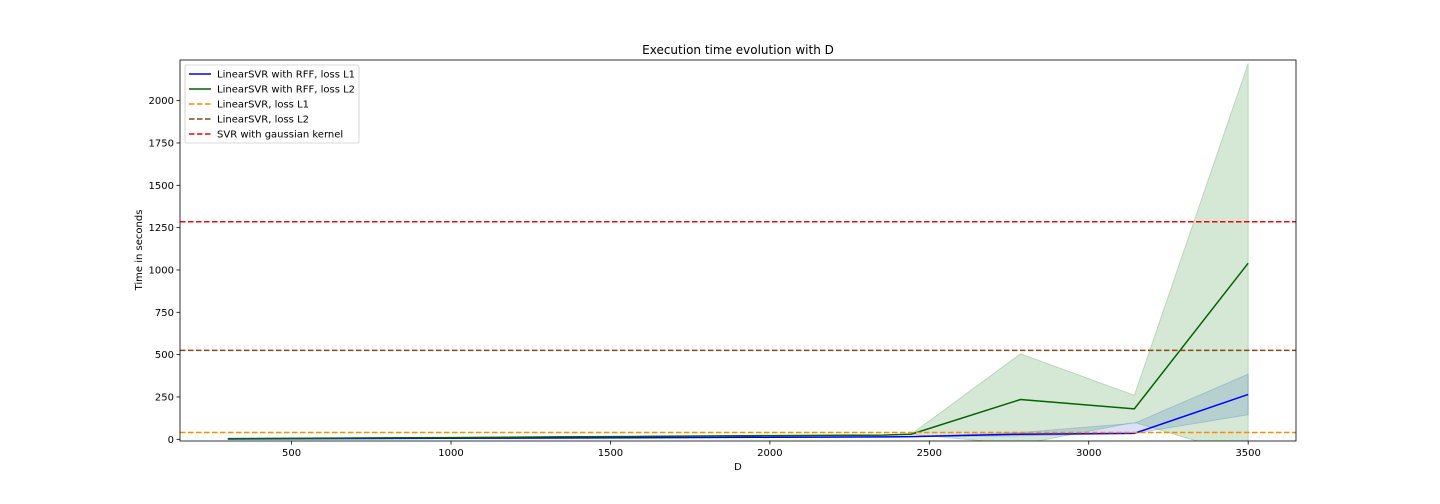 The width and height of the screenshot is (1440, 504). I want to click on y-tick-label: 750, so click(164, 313).